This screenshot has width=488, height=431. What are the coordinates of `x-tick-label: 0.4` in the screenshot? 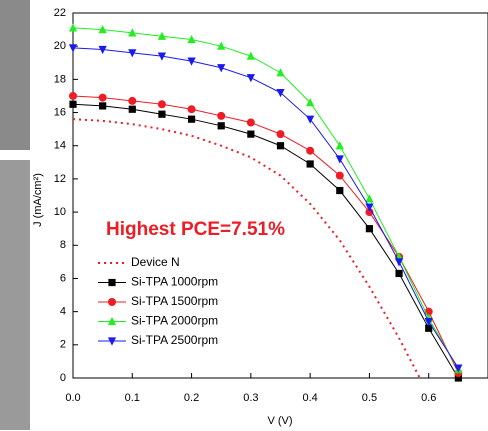 It's located at (309, 398).